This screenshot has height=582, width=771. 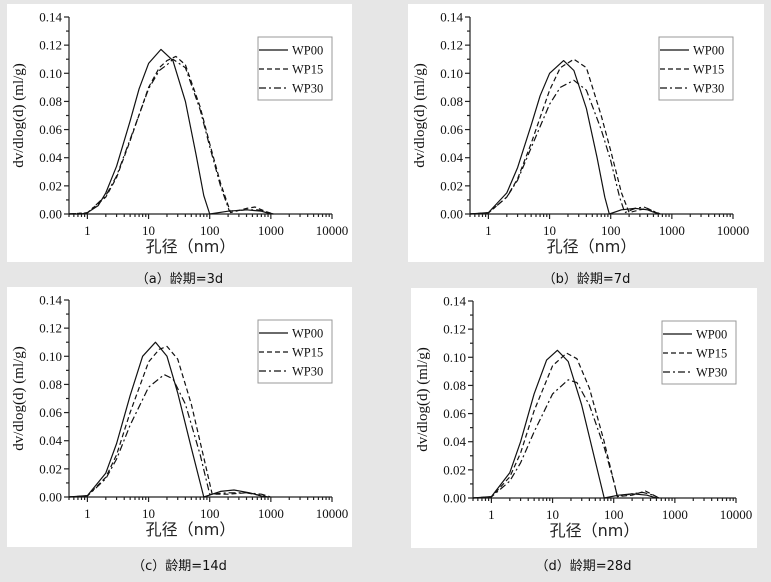 I want to click on caption-d: （d）龄期=28d, so click(x=583, y=566).